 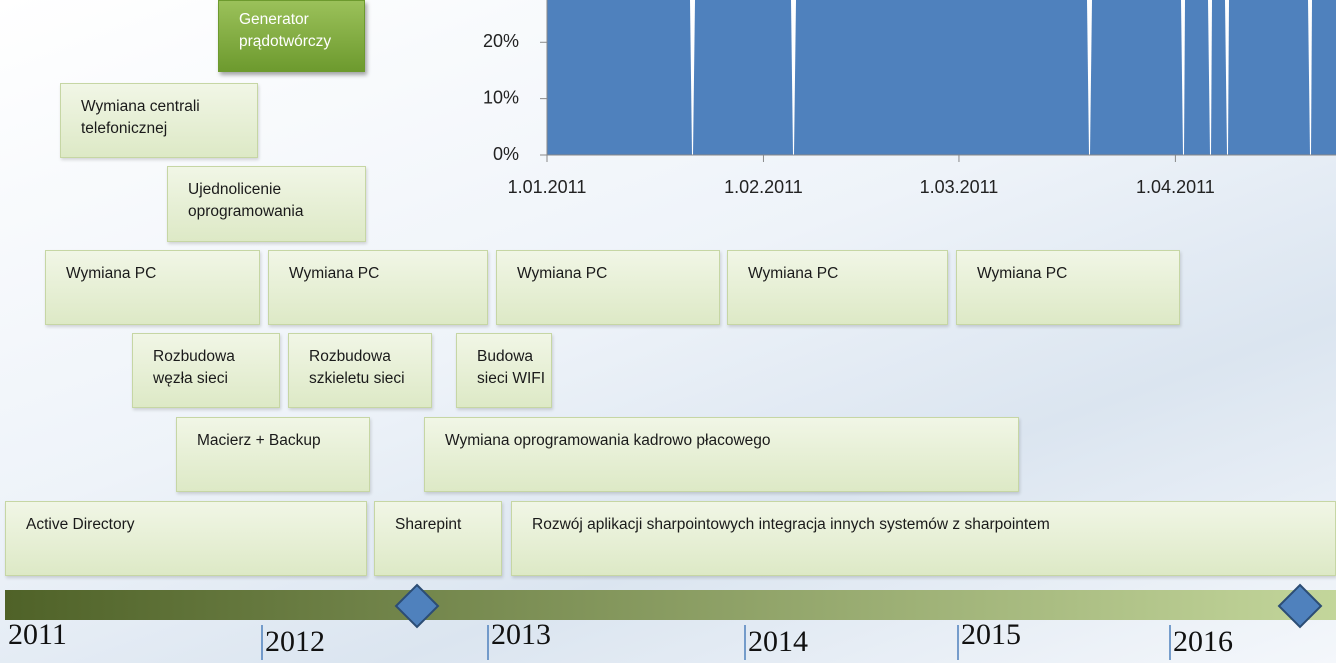 What do you see at coordinates (159, 120) in the screenshot?
I see `task-box: Wymiana centrali telefonicznej` at bounding box center [159, 120].